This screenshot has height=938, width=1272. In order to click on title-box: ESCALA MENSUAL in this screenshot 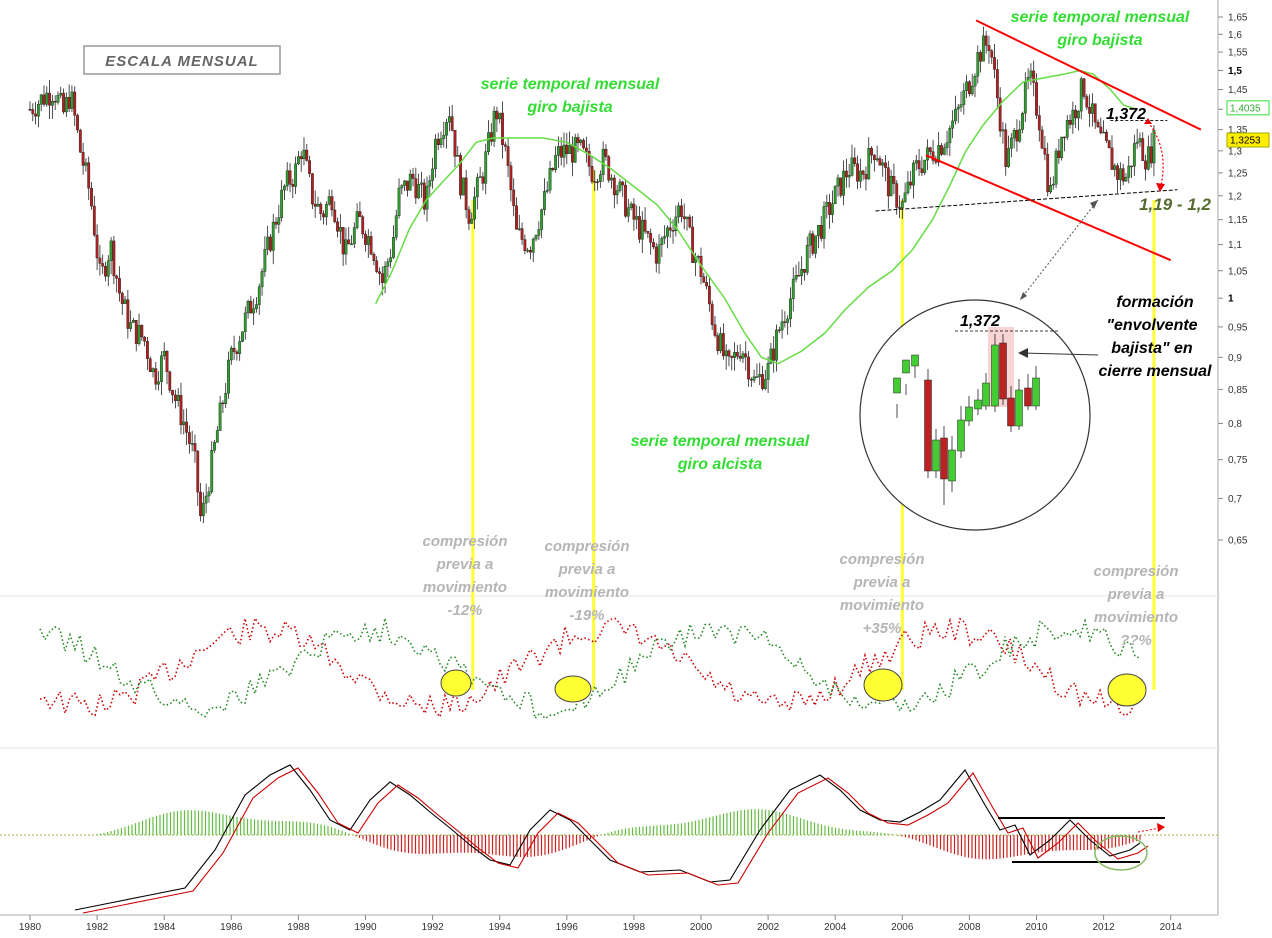, I will do `click(182, 60)`.